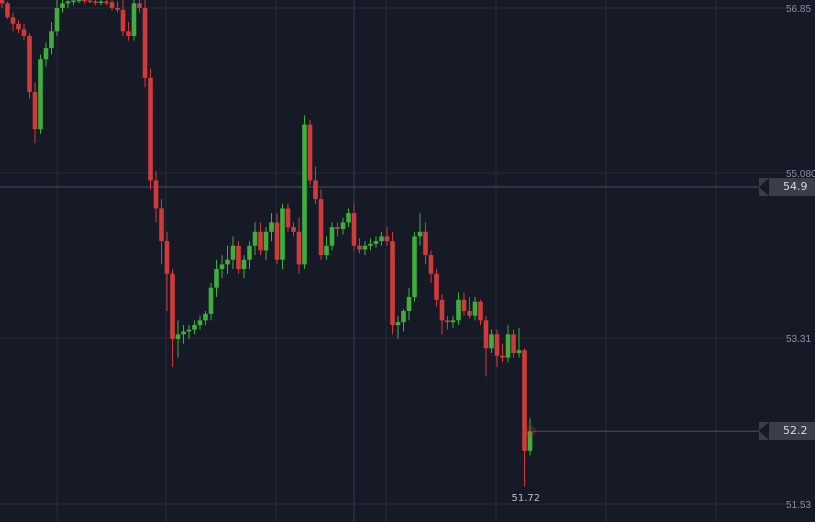  What do you see at coordinates (798, 339) in the screenshot?
I see `y-tick-label: 53.31` at bounding box center [798, 339].